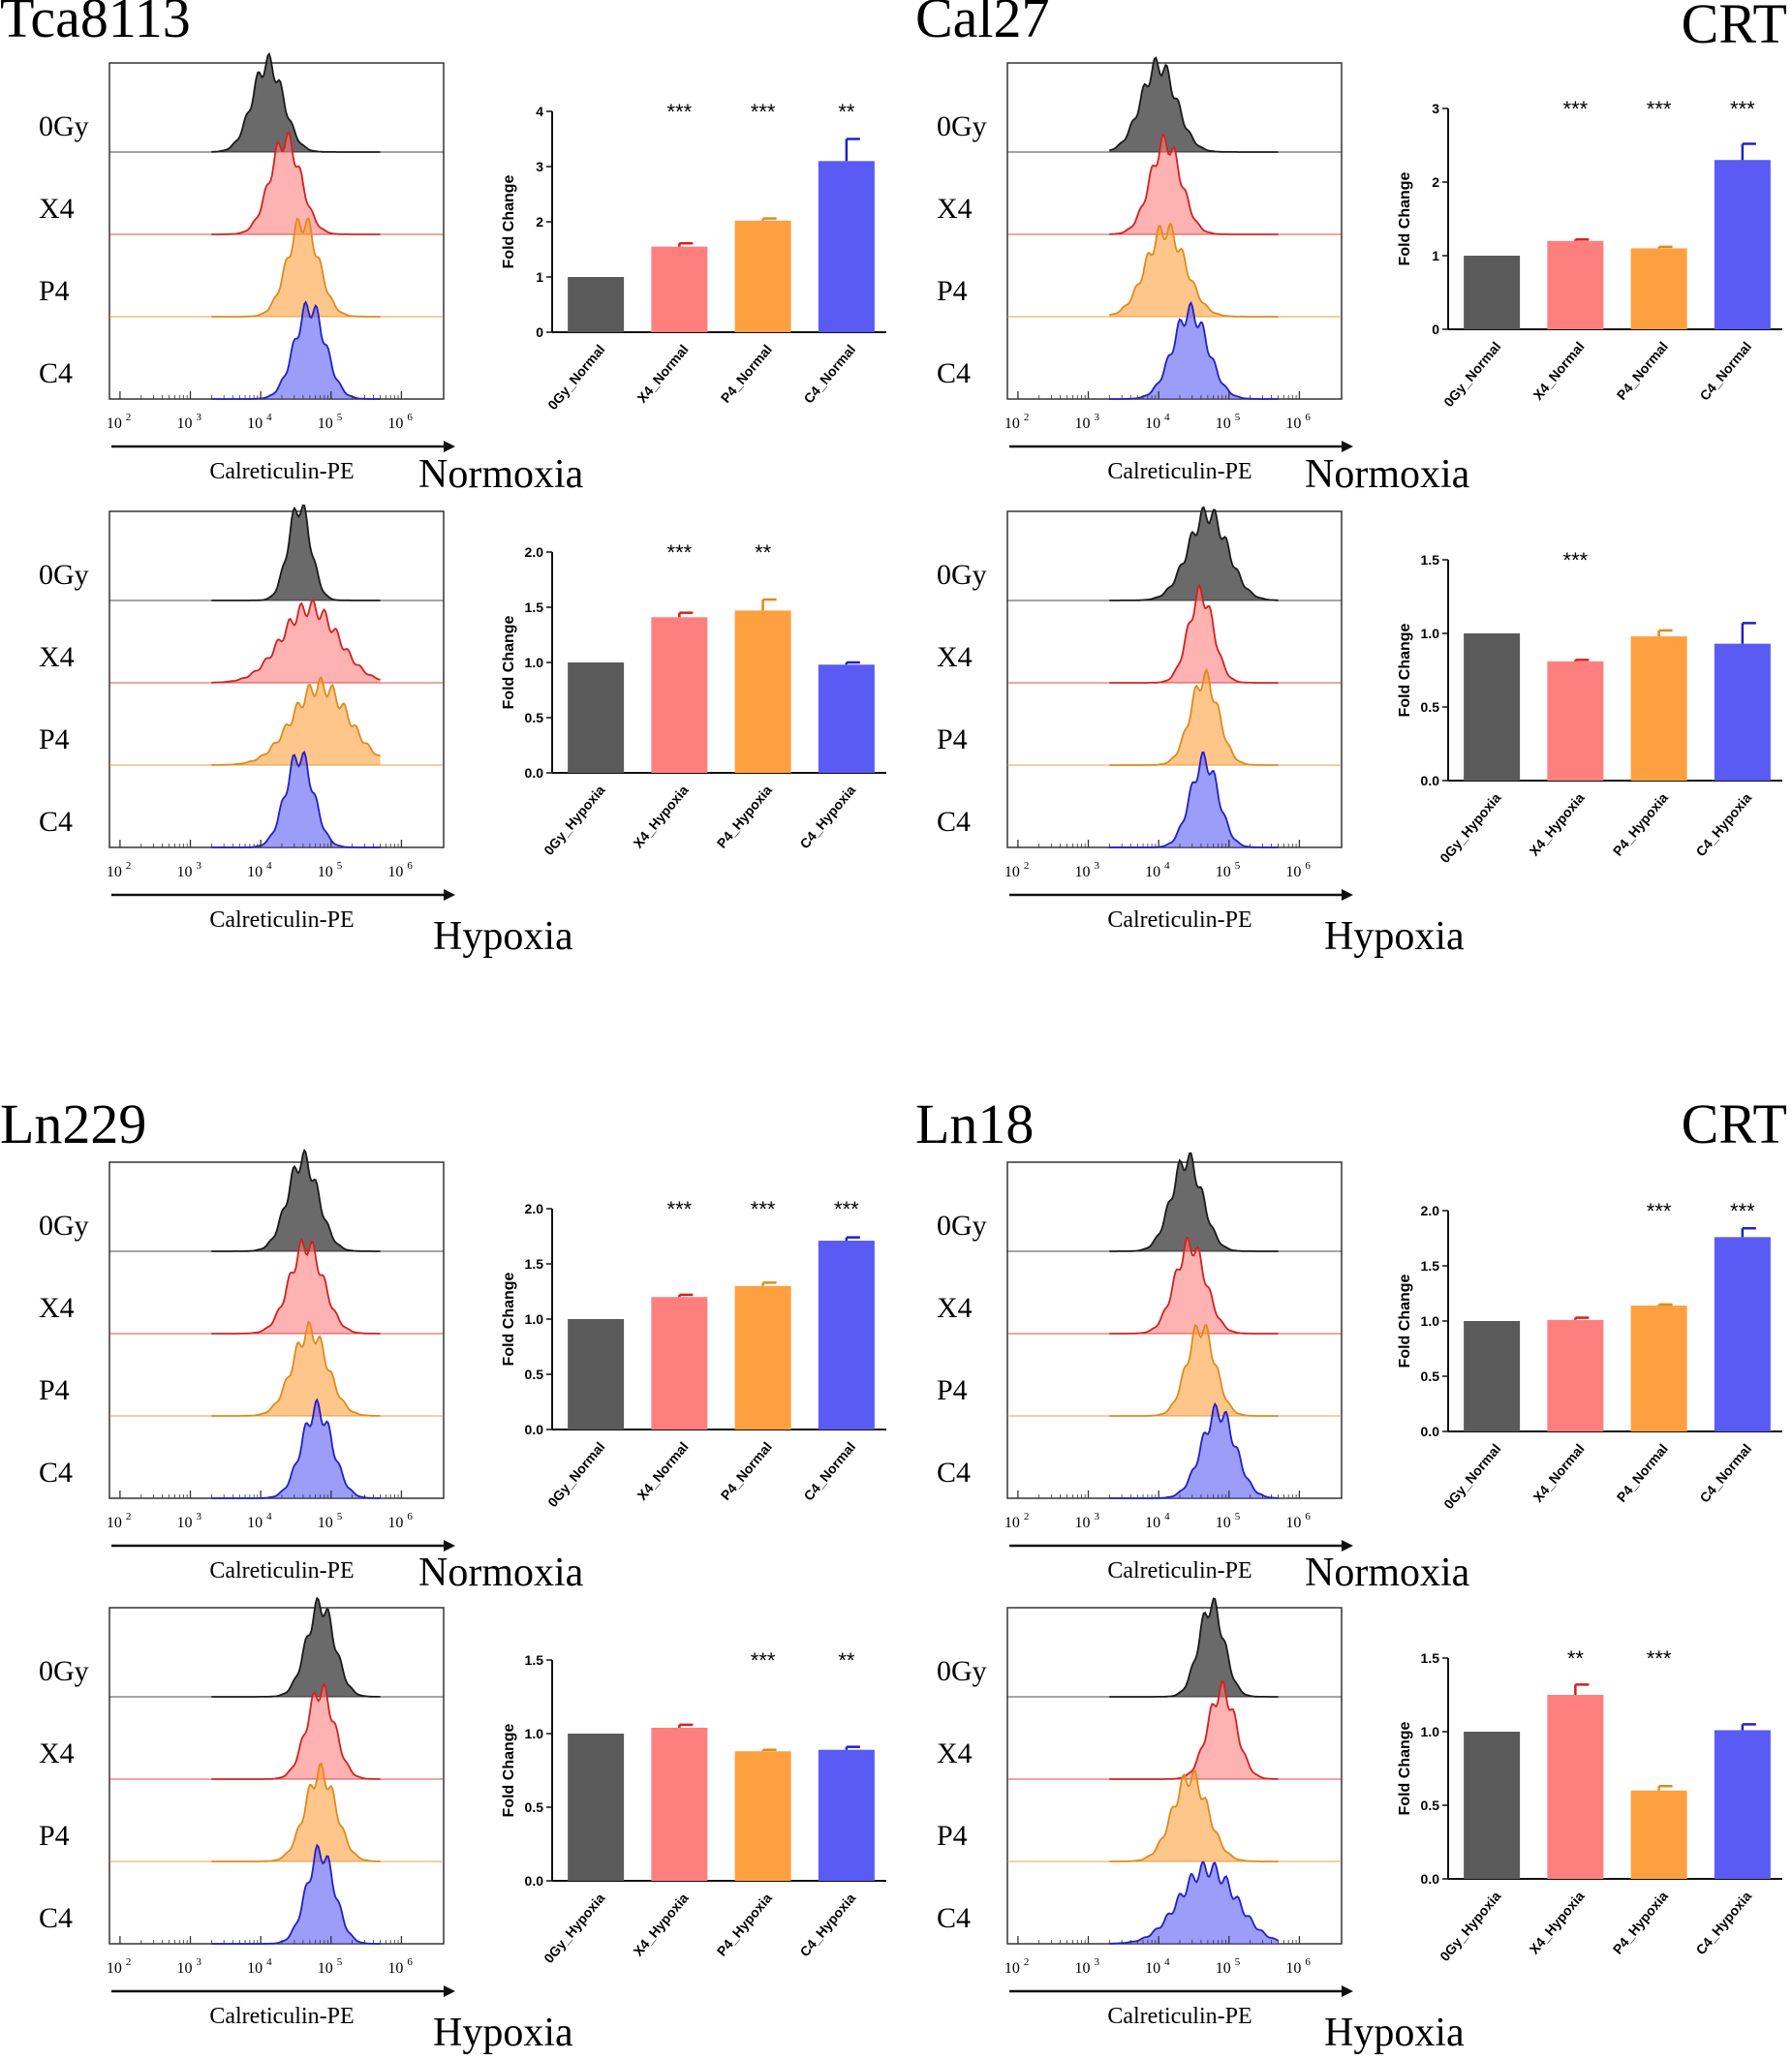  What do you see at coordinates (574, 1927) in the screenshot?
I see `bar-category-label: 0Gy_Hypoxia` at bounding box center [574, 1927].